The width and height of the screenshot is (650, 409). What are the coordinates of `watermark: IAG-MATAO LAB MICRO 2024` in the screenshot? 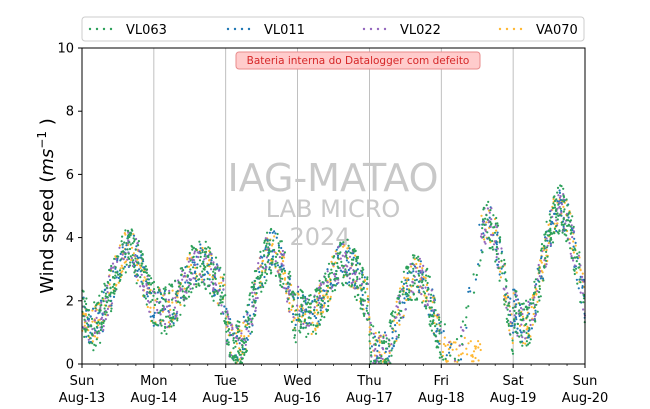 It's located at (332, 203).